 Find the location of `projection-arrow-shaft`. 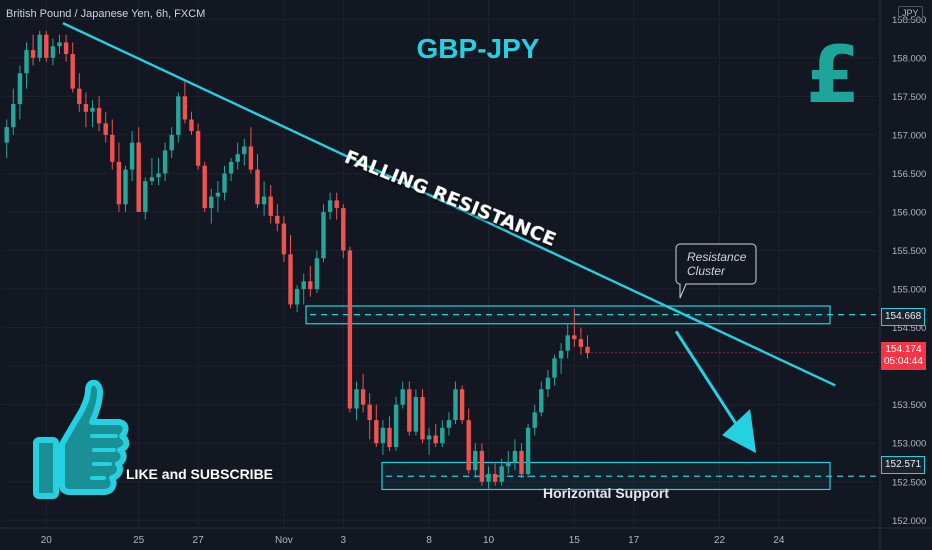

projection-arrow-shaft is located at coordinates (707, 379).